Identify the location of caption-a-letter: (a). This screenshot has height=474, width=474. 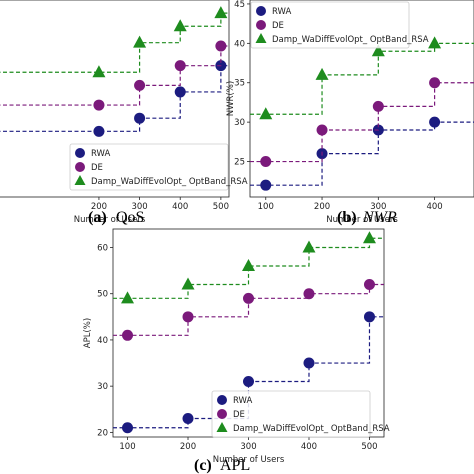
(97, 217).